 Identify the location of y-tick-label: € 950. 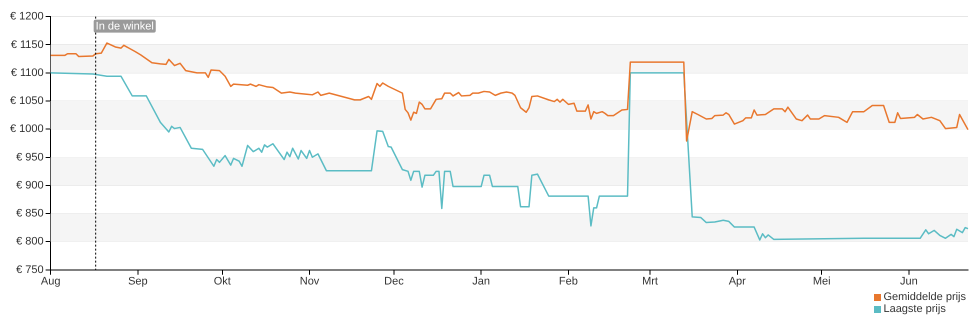
(30, 157).